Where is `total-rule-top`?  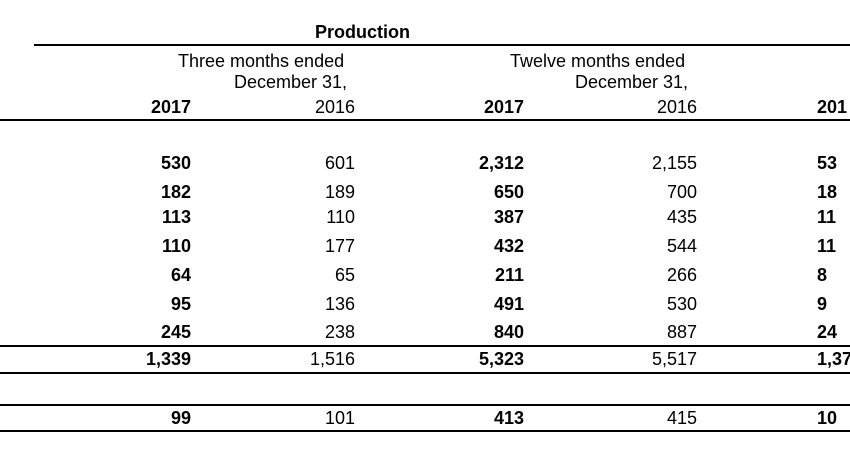 total-rule-top is located at coordinates (425, 346).